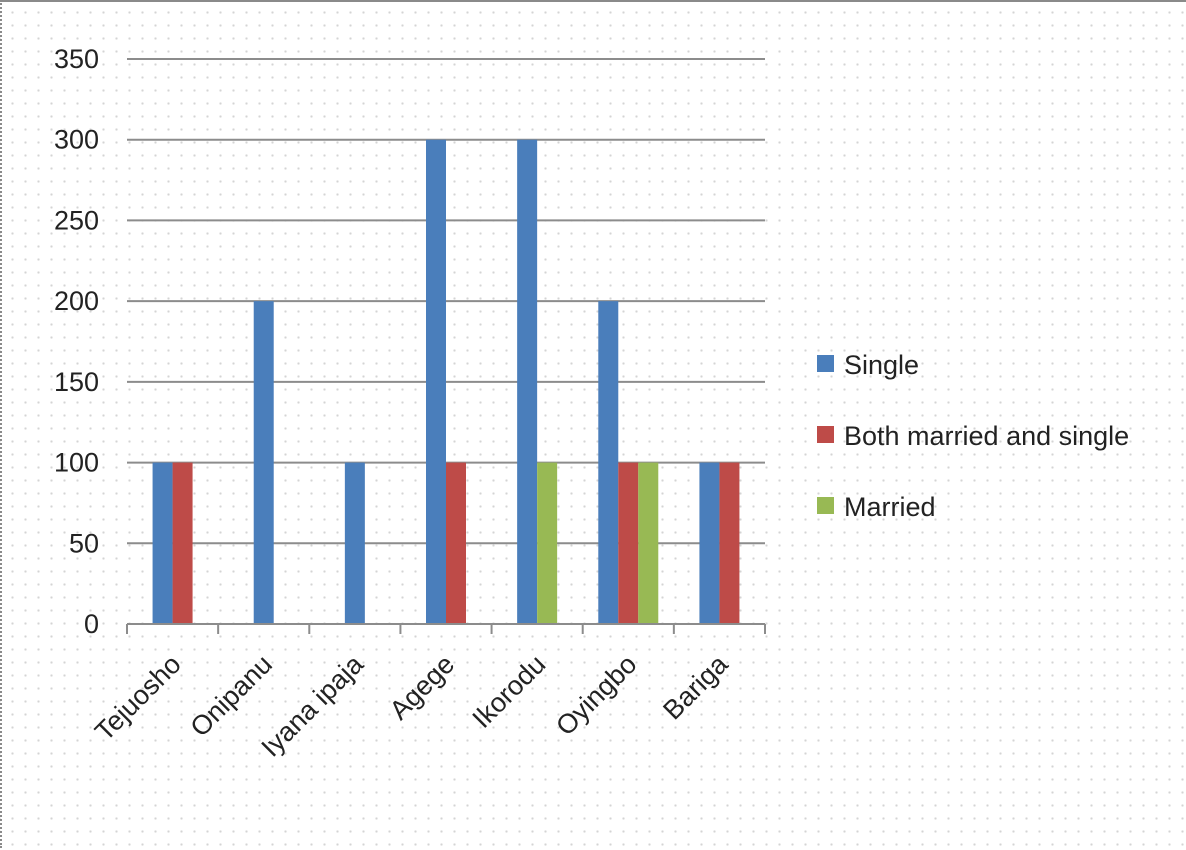 The width and height of the screenshot is (1186, 850). Describe the element at coordinates (76, 382) in the screenshot. I see `y-tick-label: 150` at that location.